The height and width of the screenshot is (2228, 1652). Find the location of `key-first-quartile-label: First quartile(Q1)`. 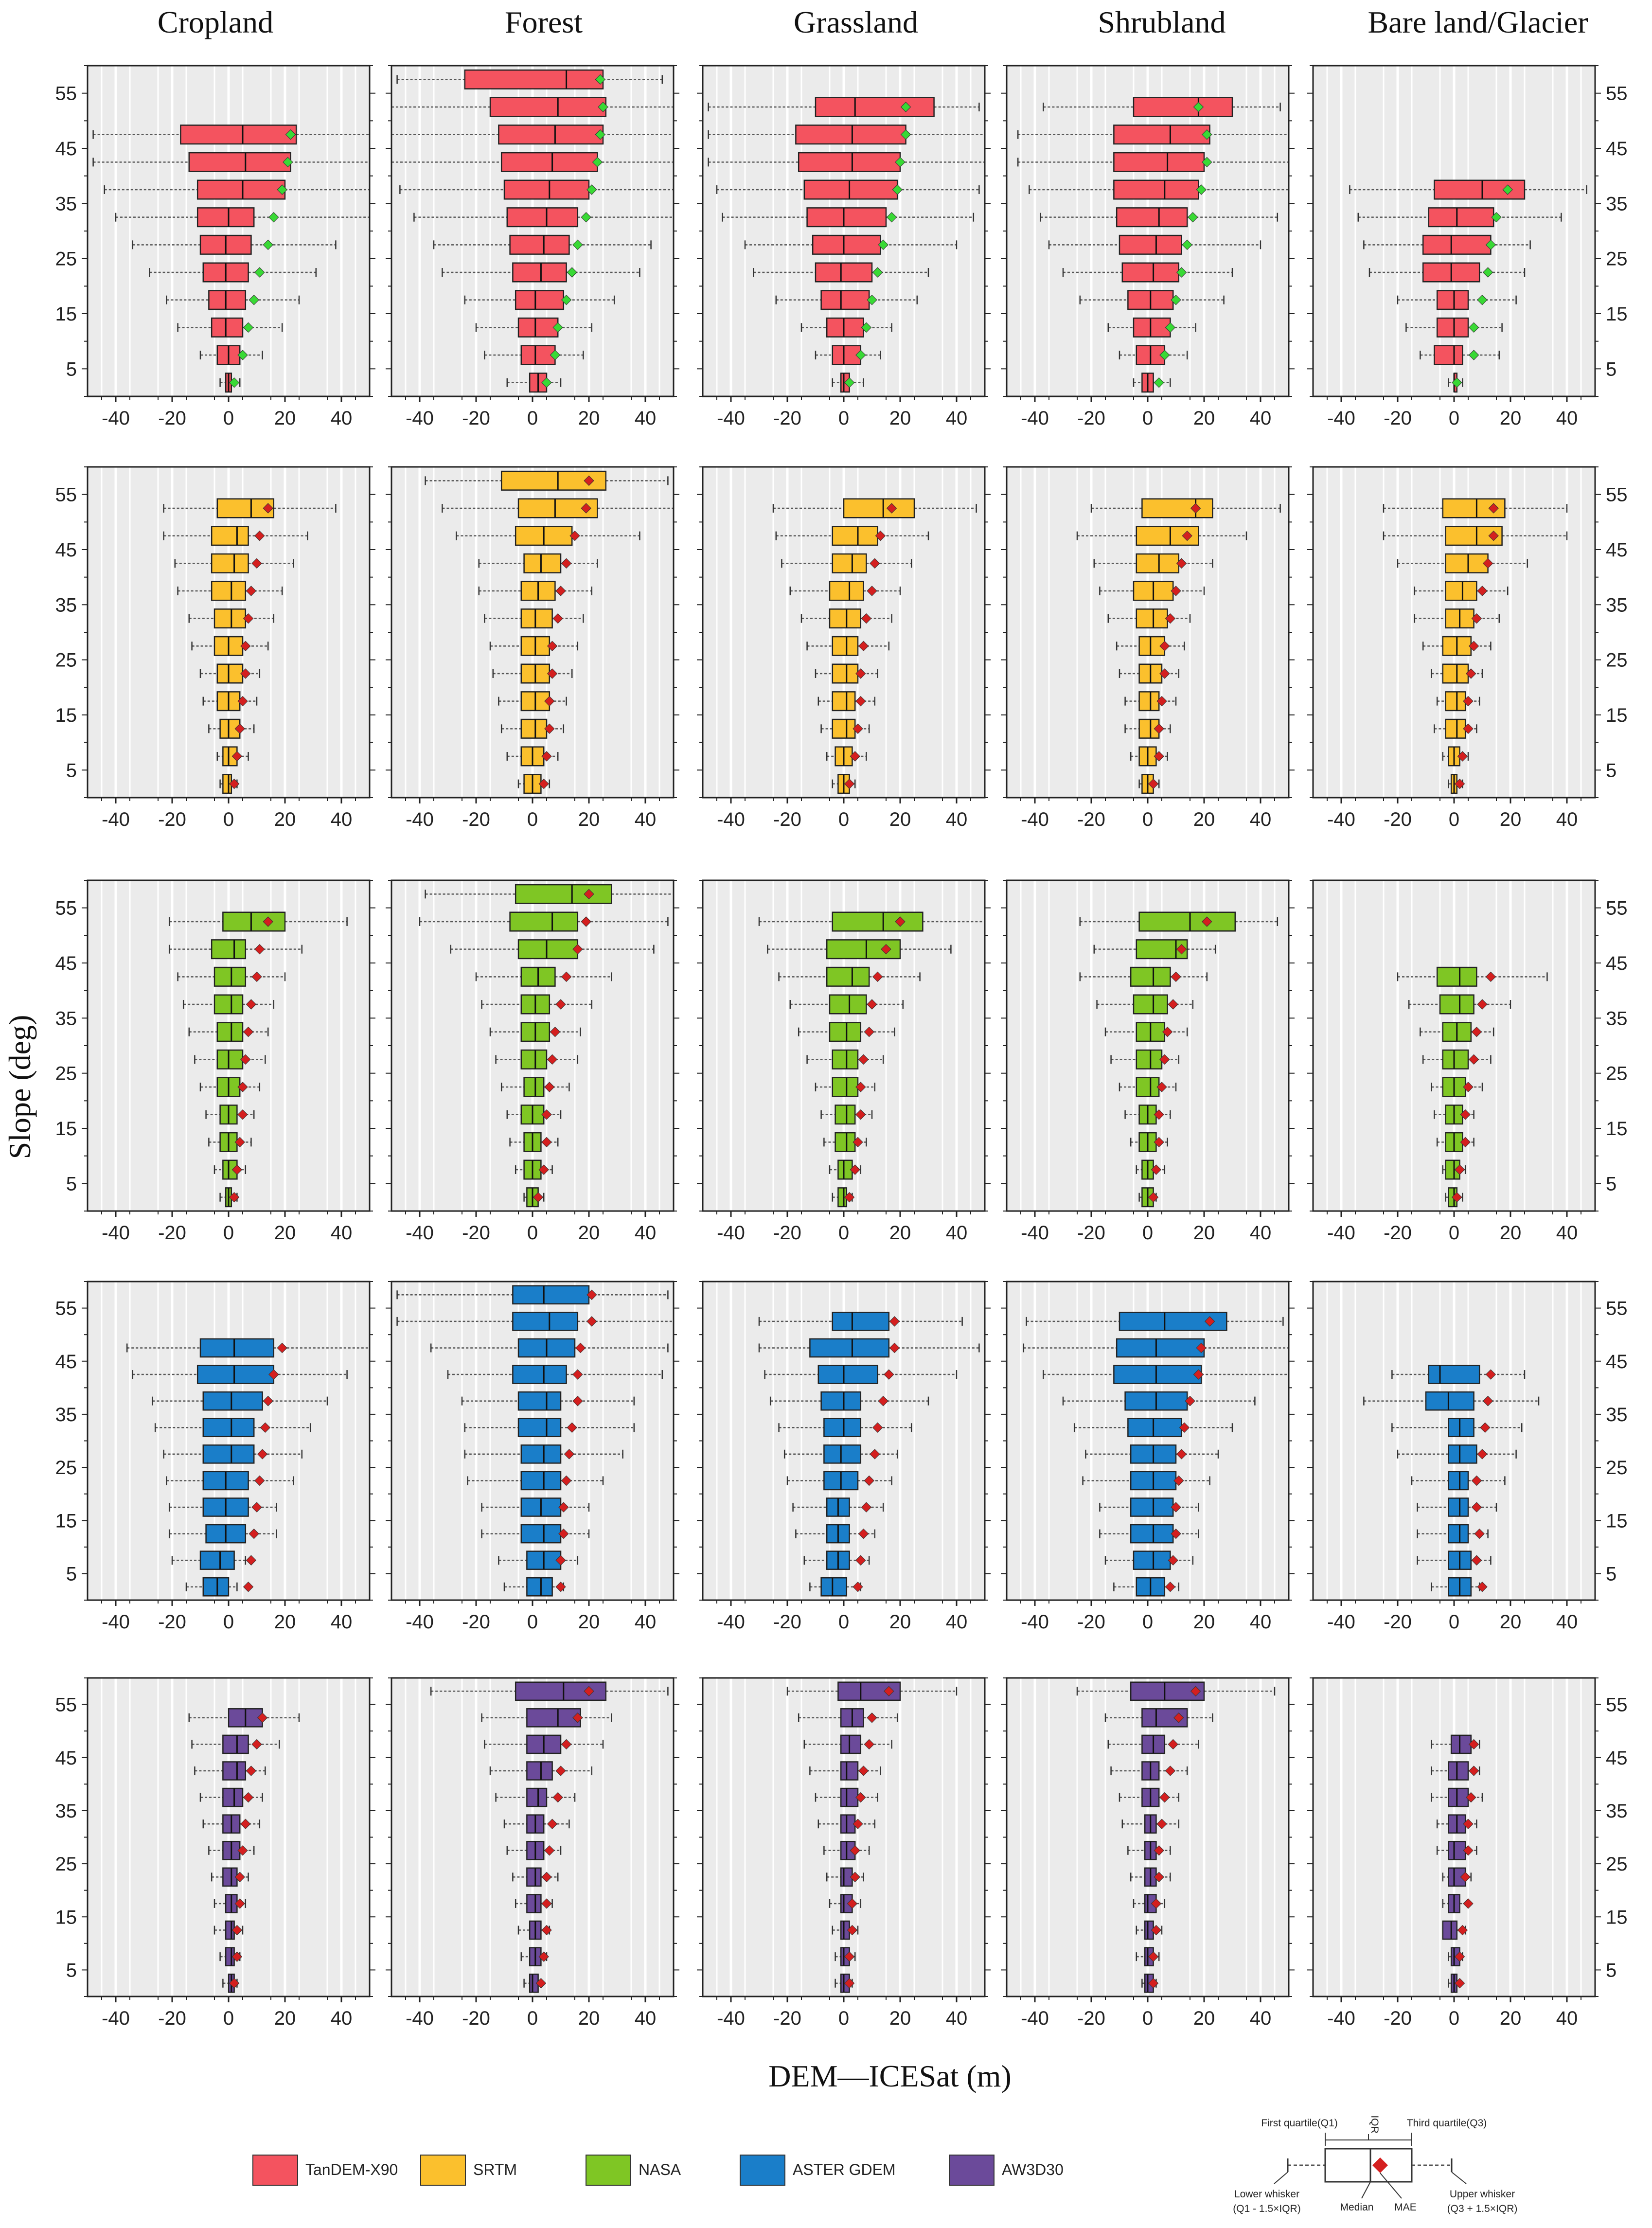

key-first-quartile-label: First quartile(Q1) is located at coordinates (1299, 2123).